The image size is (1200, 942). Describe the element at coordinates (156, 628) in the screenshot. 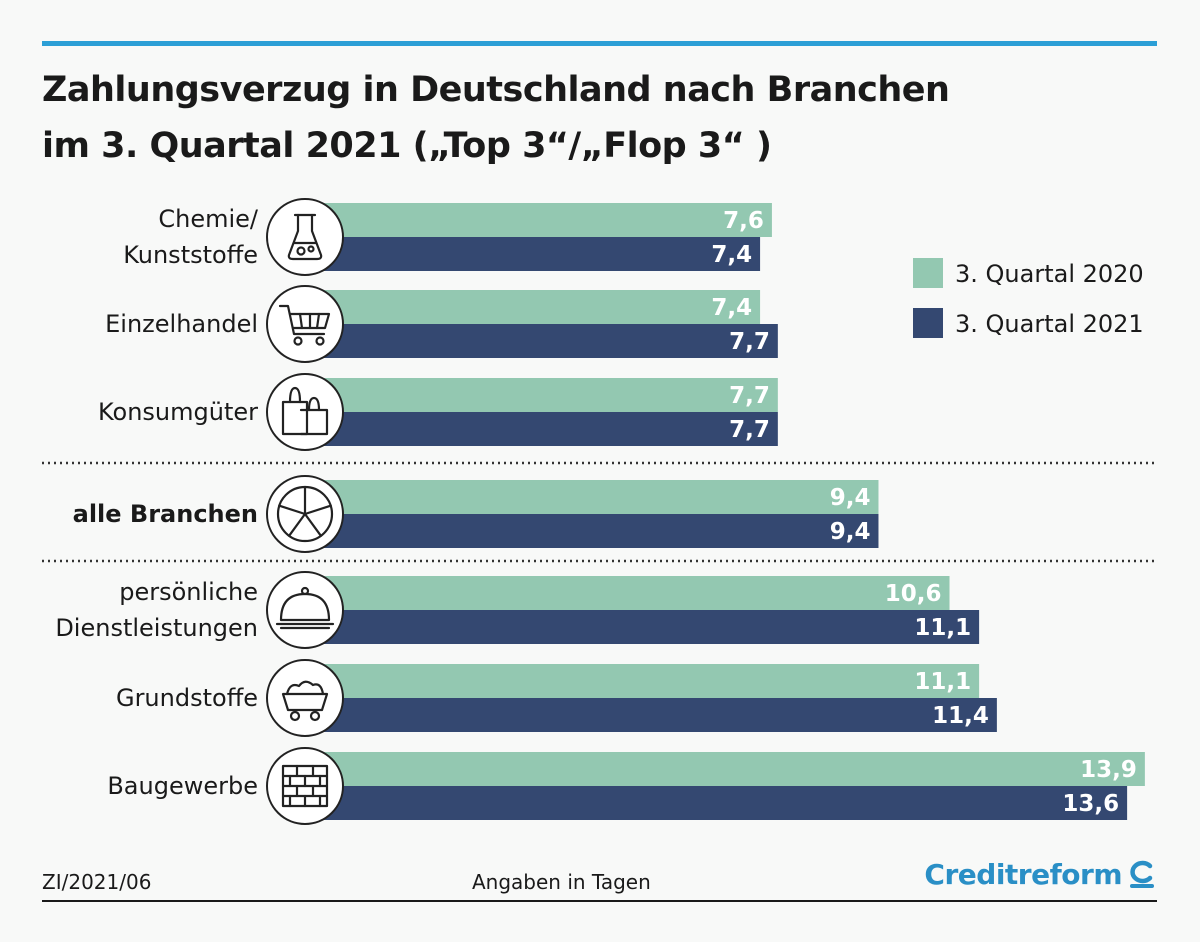

I see `category-label-4-line-1: Dienstleistungen` at that location.